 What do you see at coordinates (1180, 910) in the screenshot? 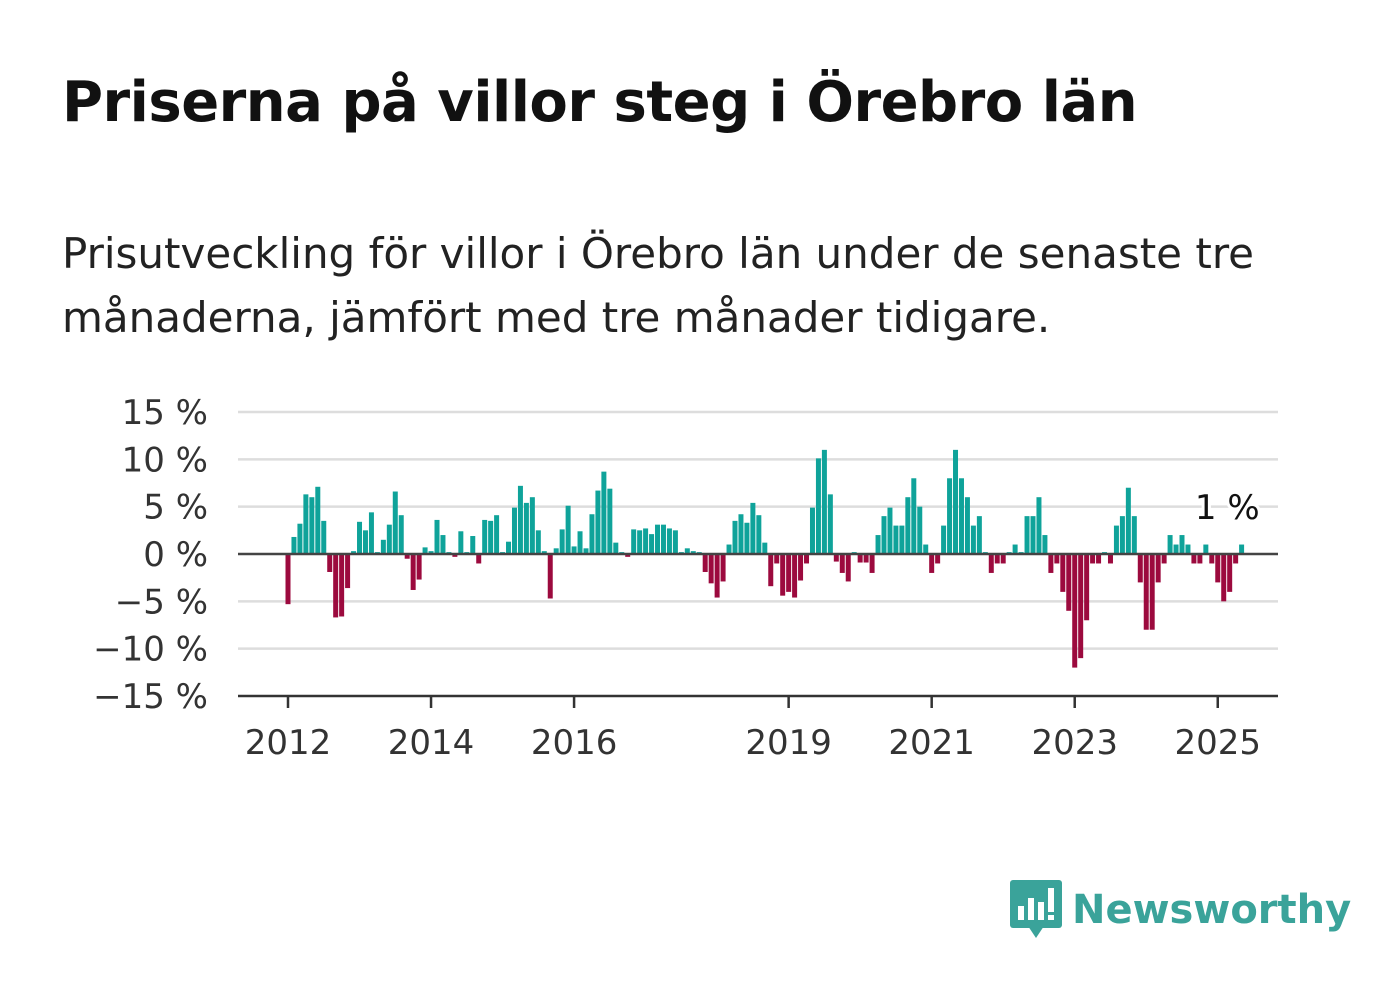
I see `newsworthy-logo: Newsworthy` at bounding box center [1180, 910].